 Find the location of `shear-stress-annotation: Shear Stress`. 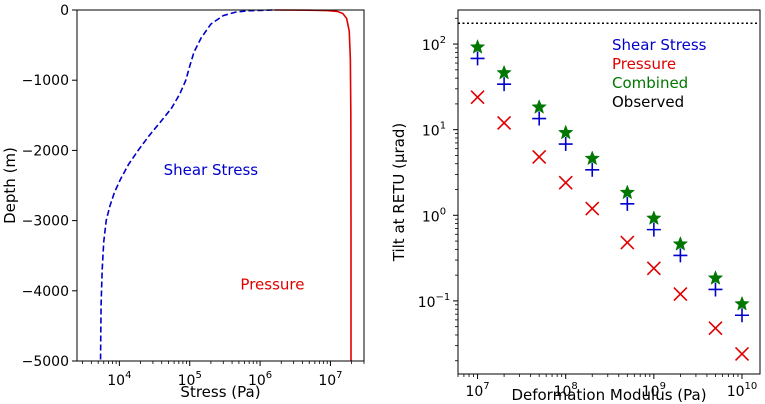

shear-stress-annotation: Shear Stress is located at coordinates (211, 170).